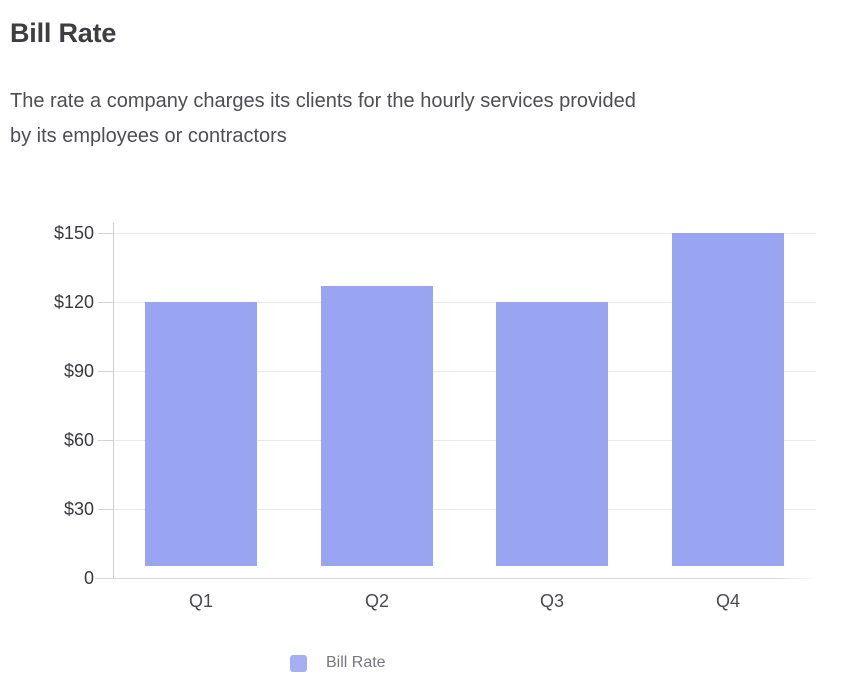  What do you see at coordinates (201, 434) in the screenshot?
I see `bar-q1` at bounding box center [201, 434].